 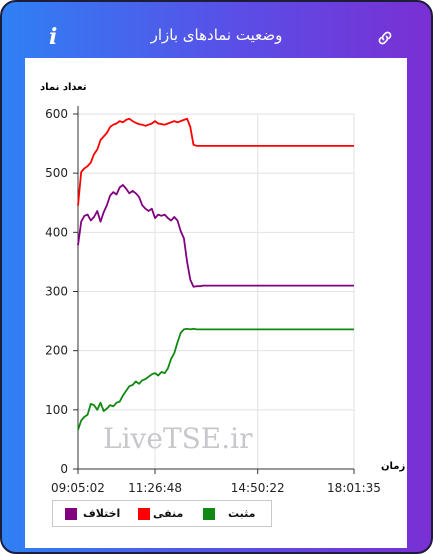 I want to click on widget-title: وضعیت نمادهای بازار, so click(x=216, y=35).